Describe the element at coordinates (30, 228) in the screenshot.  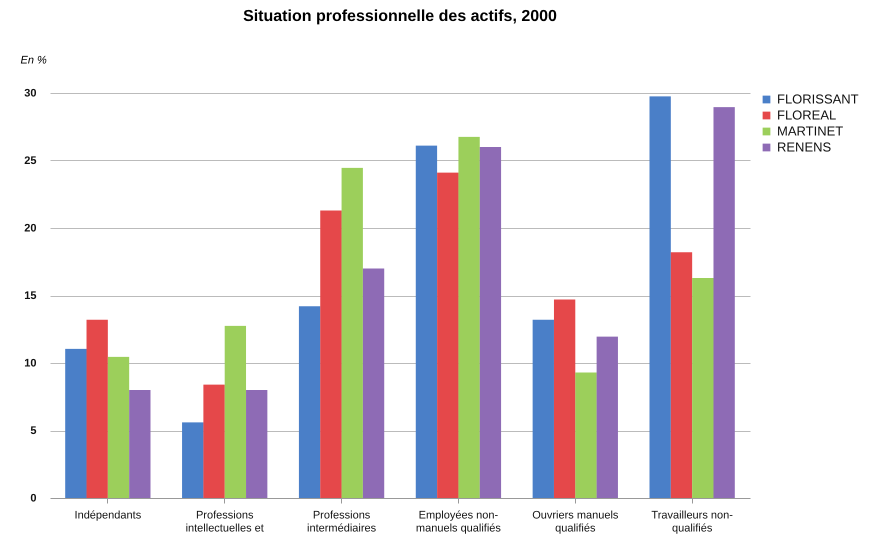
I see `y-tick-label: 20` at that location.